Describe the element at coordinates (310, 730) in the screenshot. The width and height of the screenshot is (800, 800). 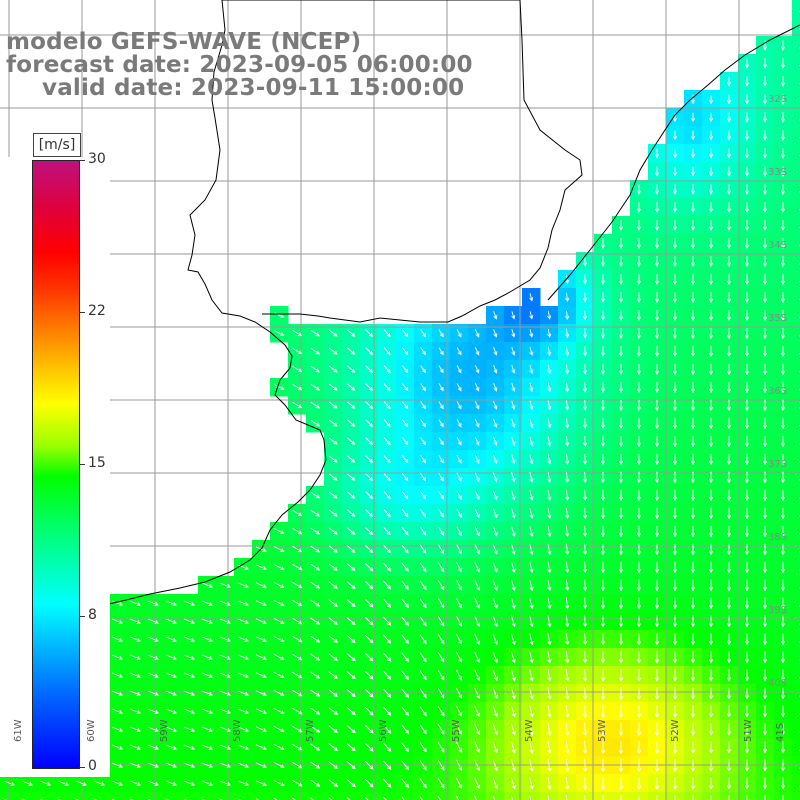
I see `lon-label: 57W` at that location.